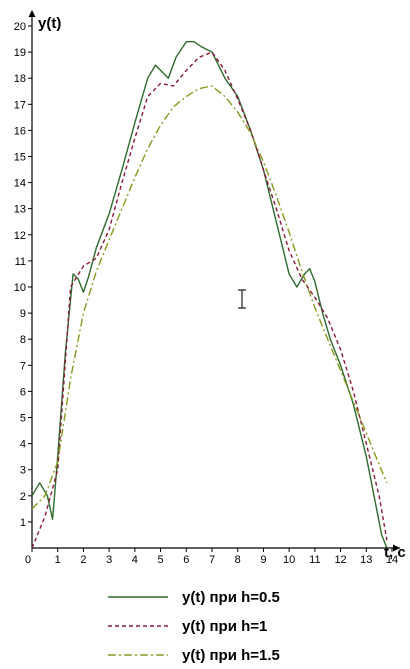  I want to click on x-tick-label: 0, so click(28, 560).